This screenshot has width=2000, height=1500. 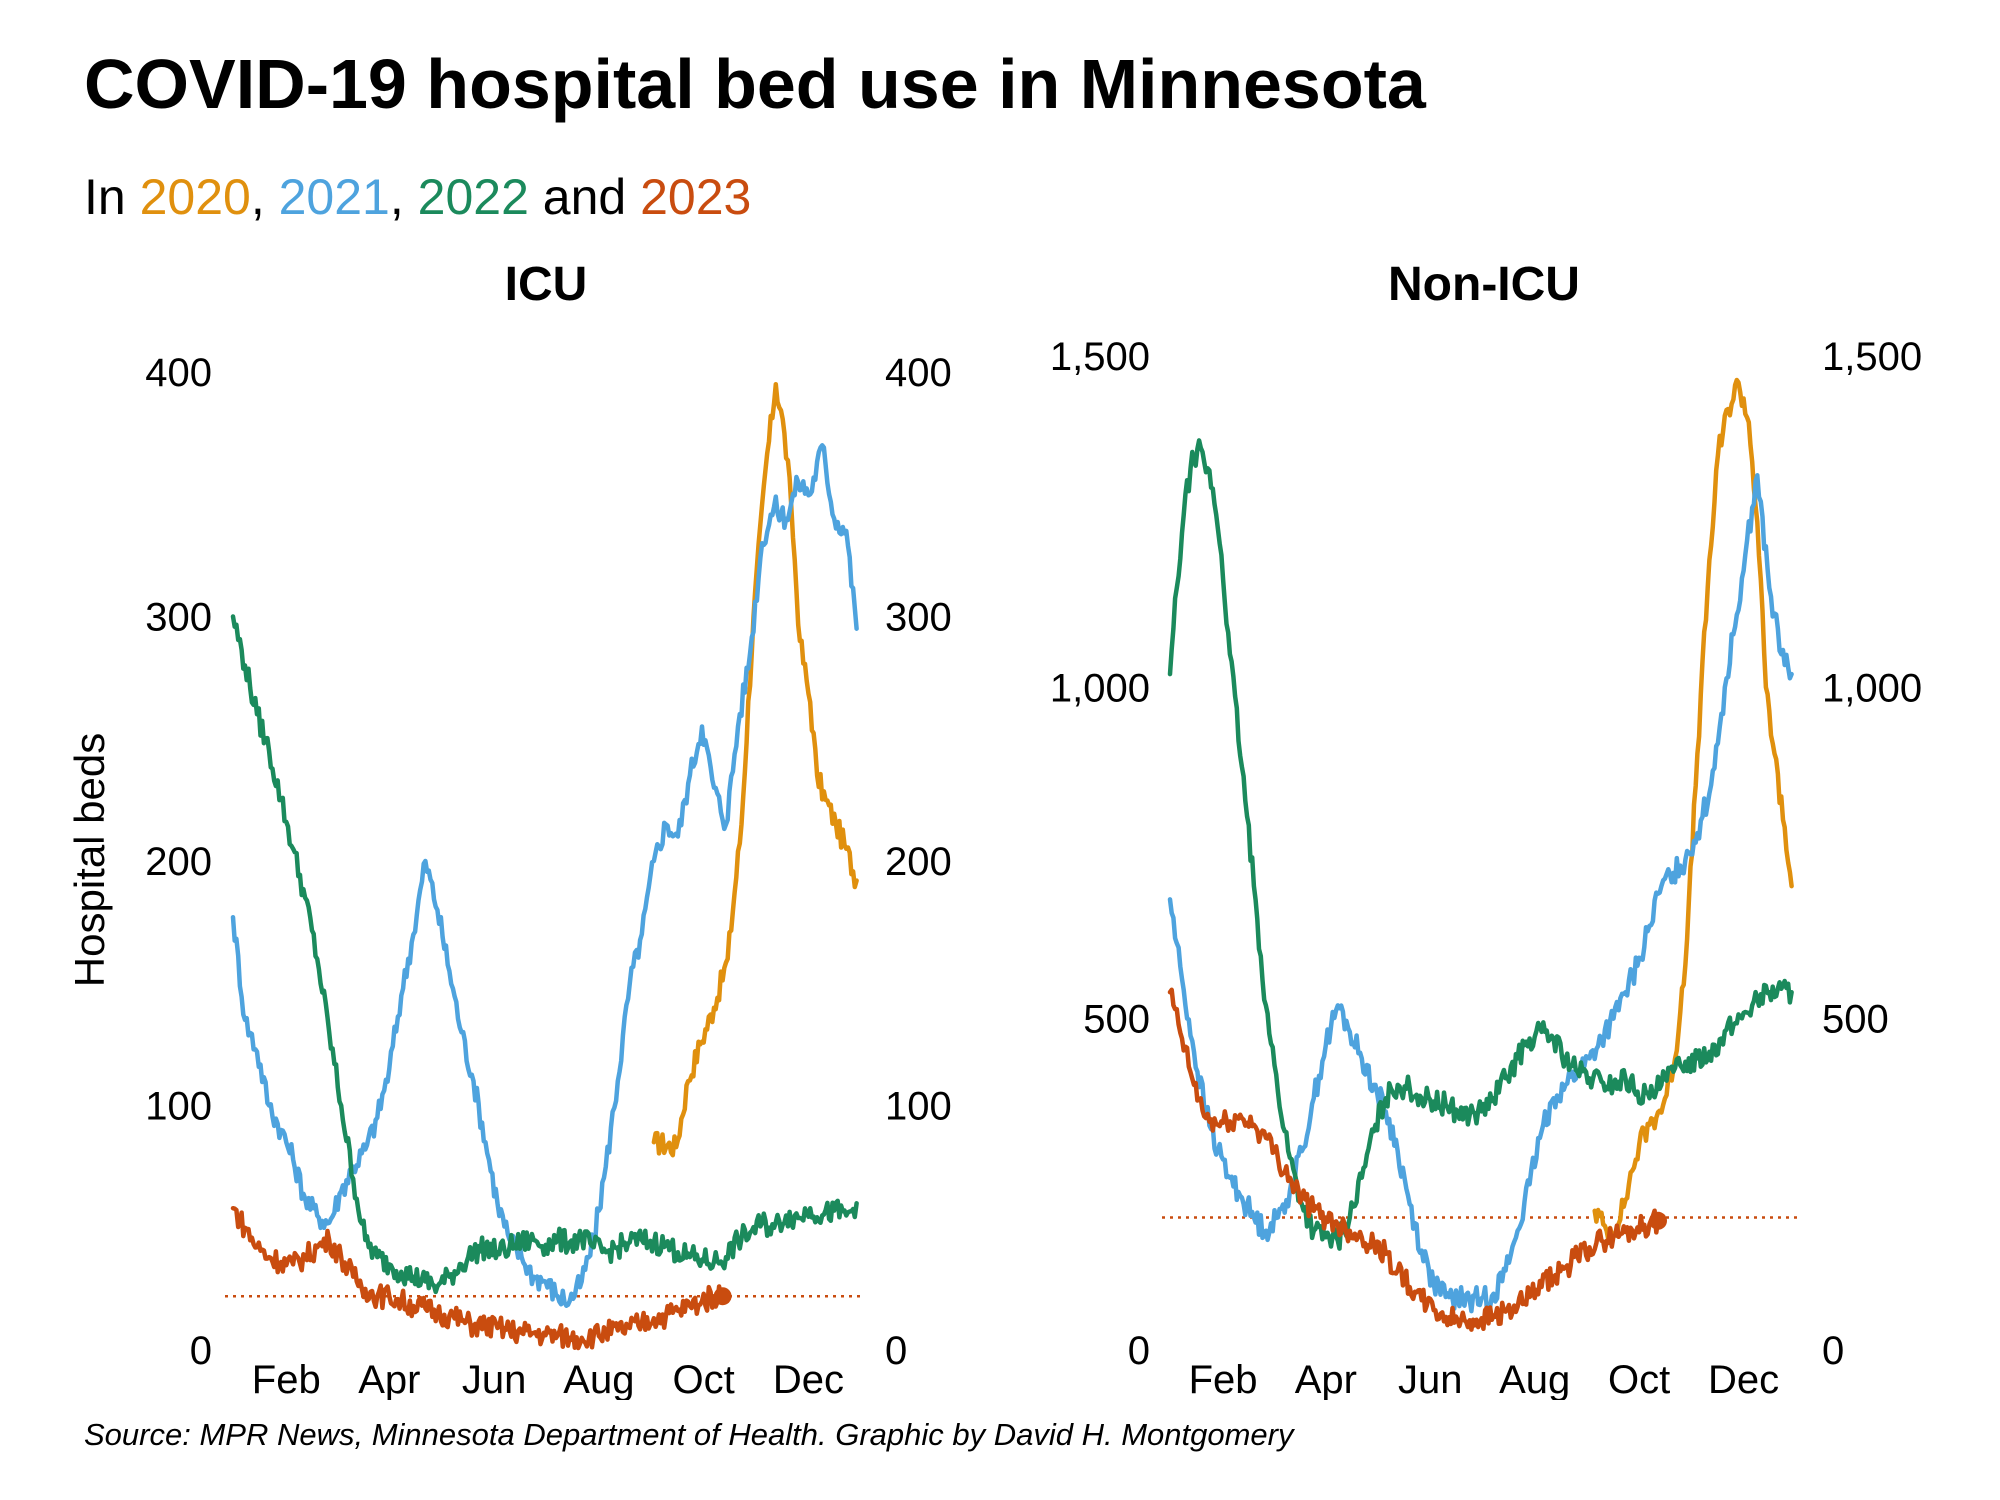 I want to click on subtitle-sep-1: ,, so click(x=264, y=197).